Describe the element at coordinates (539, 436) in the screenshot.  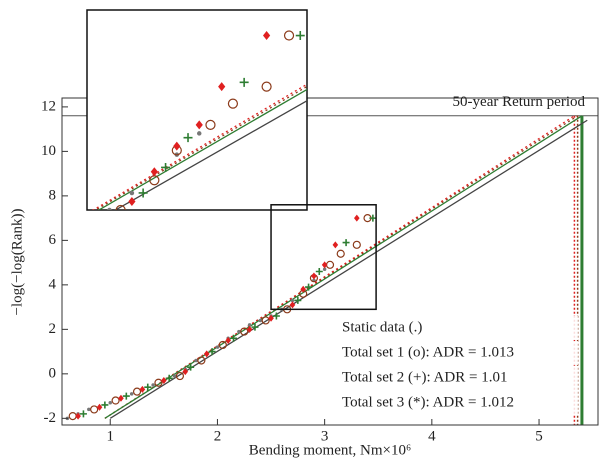
I see `x-tick-label: 5` at that location.